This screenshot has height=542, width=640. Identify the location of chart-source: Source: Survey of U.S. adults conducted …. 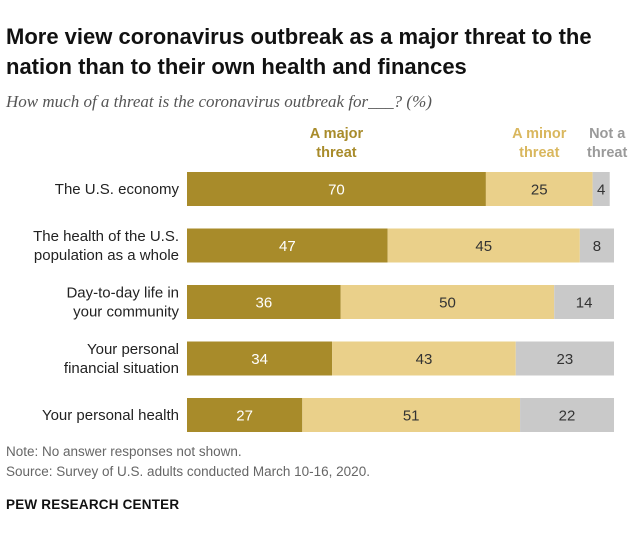
(188, 471).